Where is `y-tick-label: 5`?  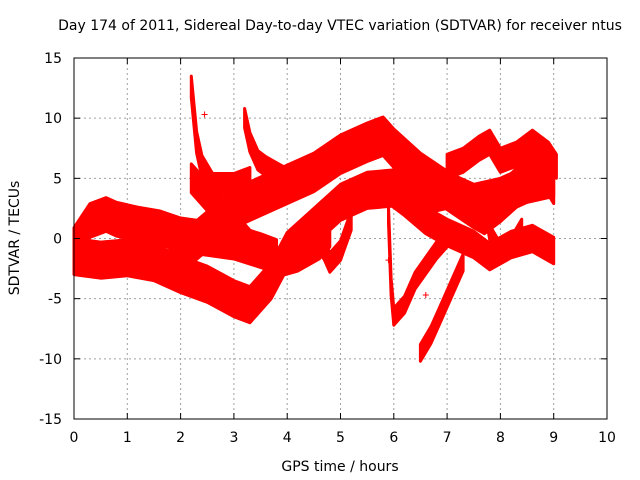
y-tick-label: 5 is located at coordinates (57, 179).